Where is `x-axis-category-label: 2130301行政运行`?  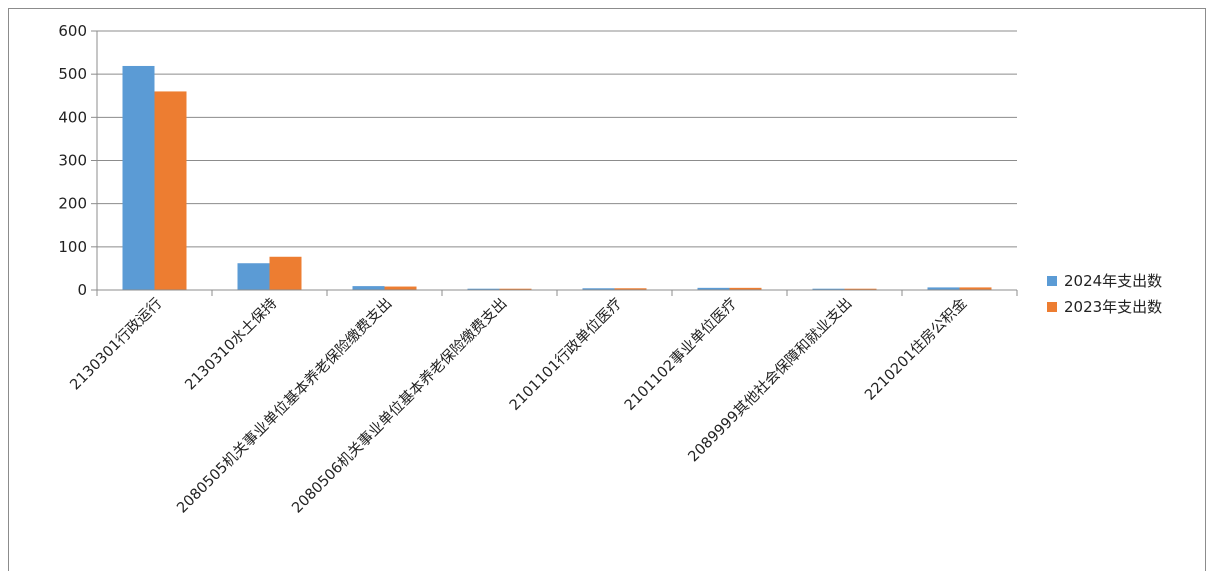 x-axis-category-label: 2130301行政运行 is located at coordinates (116, 344).